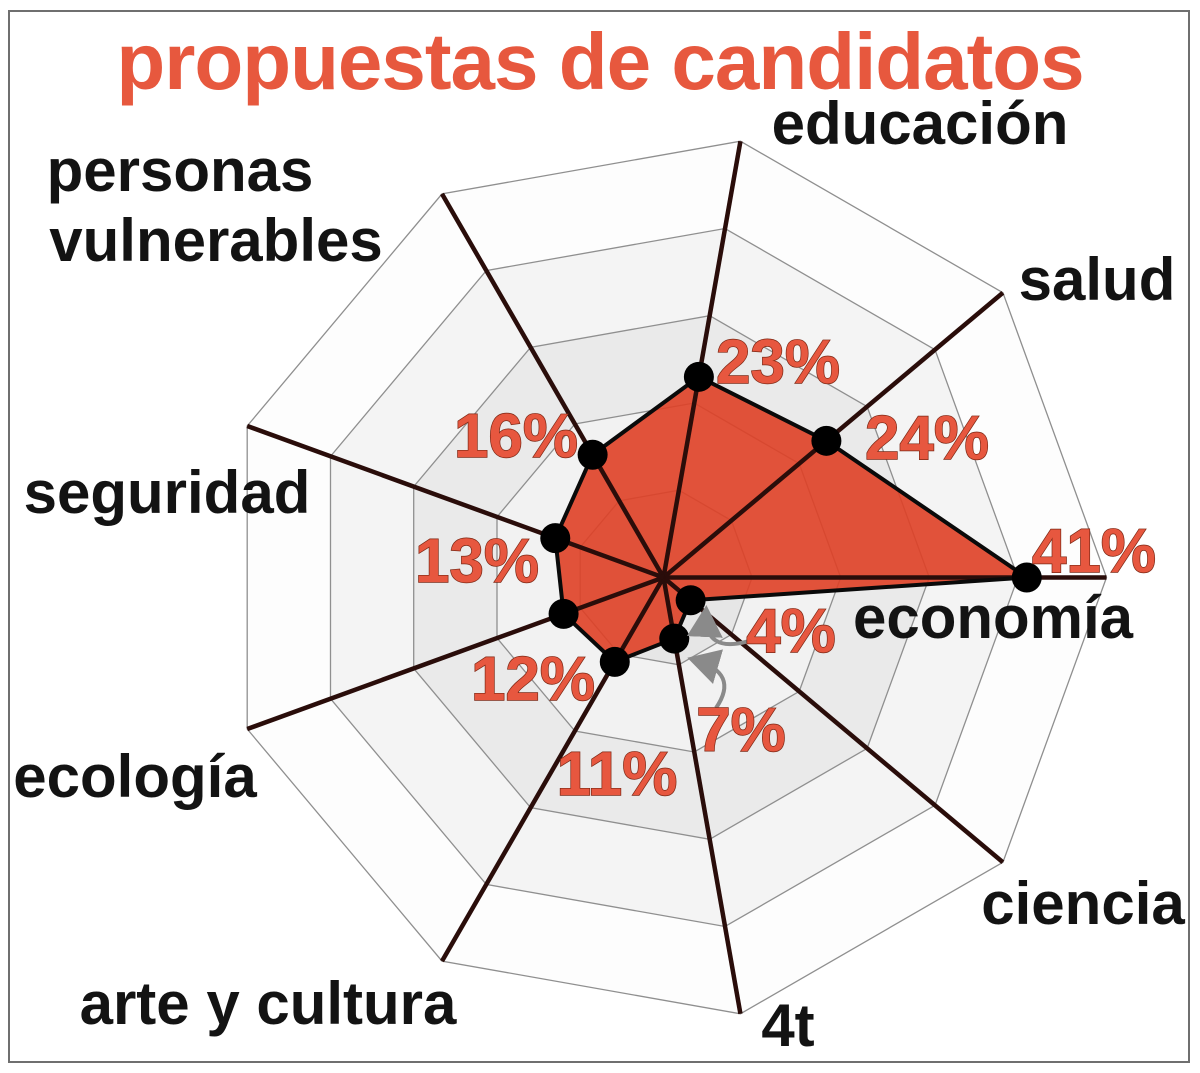 Image resolution: width=1200 pixels, height=1073 pixels. What do you see at coordinates (455, 501) in the screenshot?
I see `axis-spoke-seguridad` at bounding box center [455, 501].